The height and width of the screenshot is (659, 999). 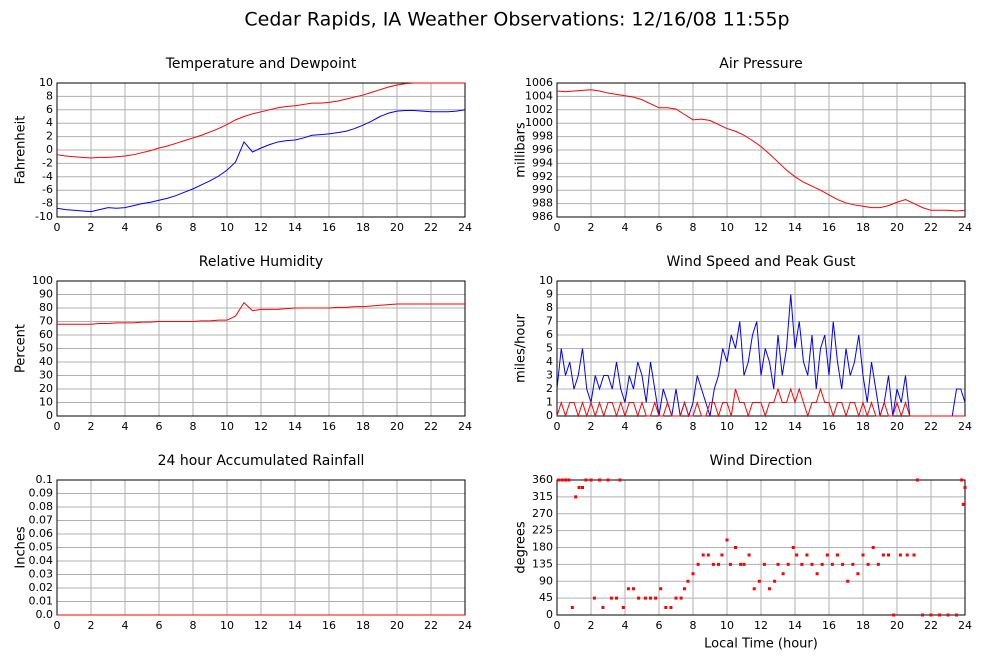 I want to click on y-tick-label: 8, so click(x=549, y=307).